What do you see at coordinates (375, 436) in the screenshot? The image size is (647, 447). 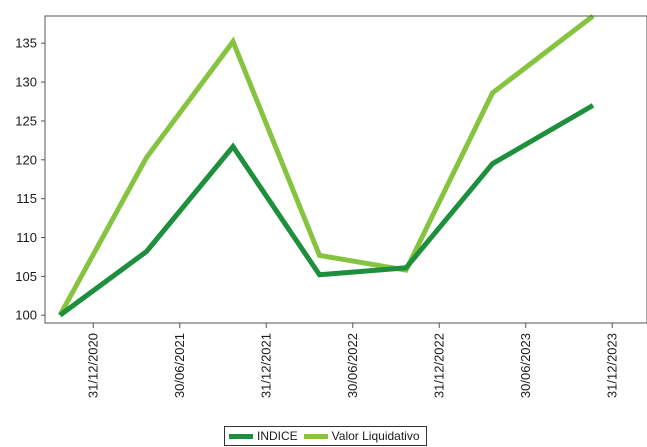 I see `legend-label-valor-liquidativo: Valor Liquidativo` at bounding box center [375, 436].